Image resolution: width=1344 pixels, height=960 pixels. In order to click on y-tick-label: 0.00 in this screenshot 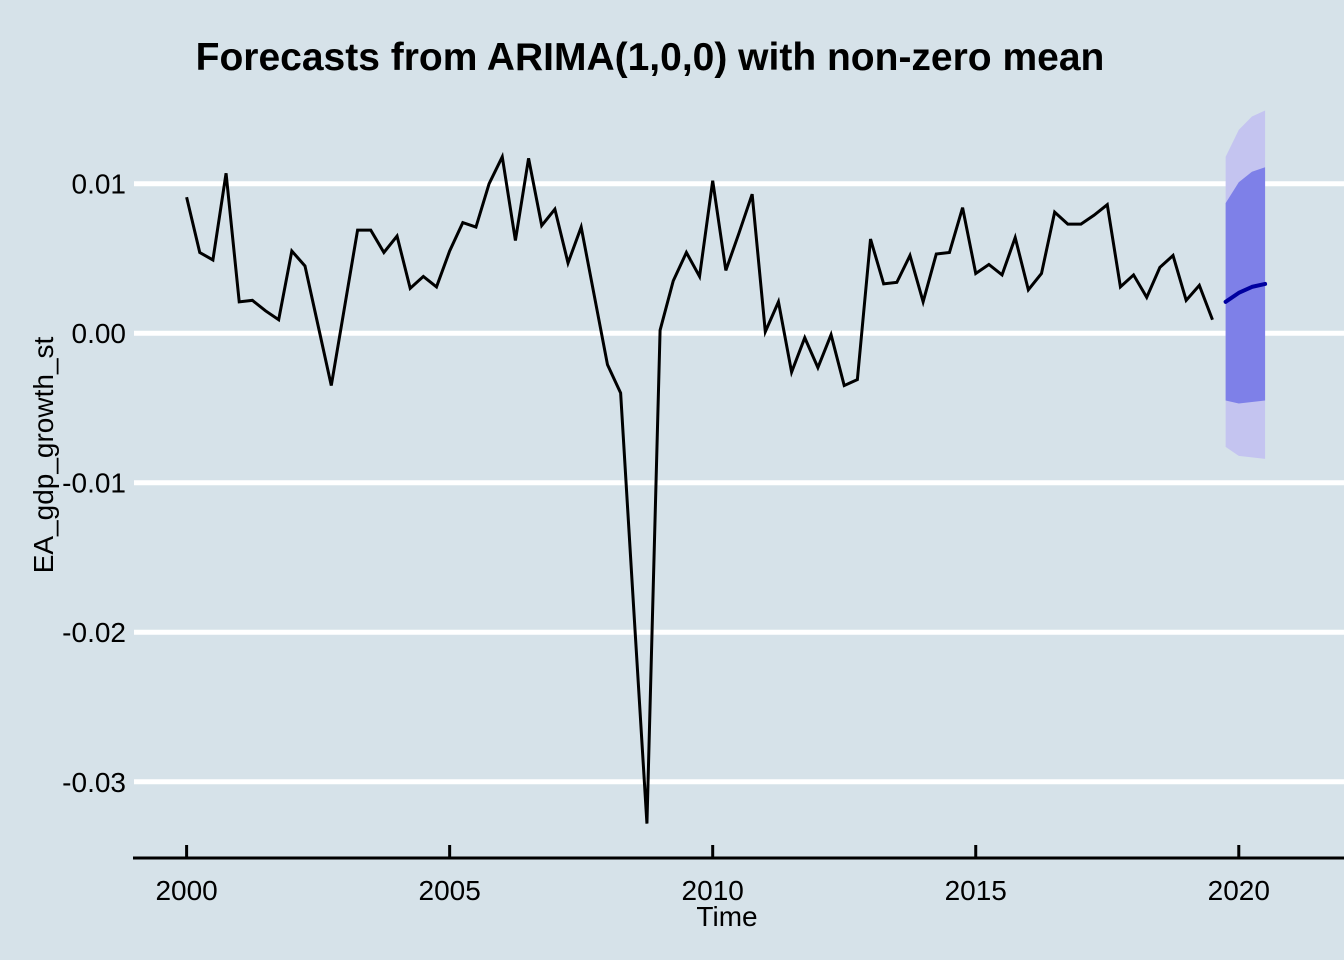, I will do `click(99, 333)`.